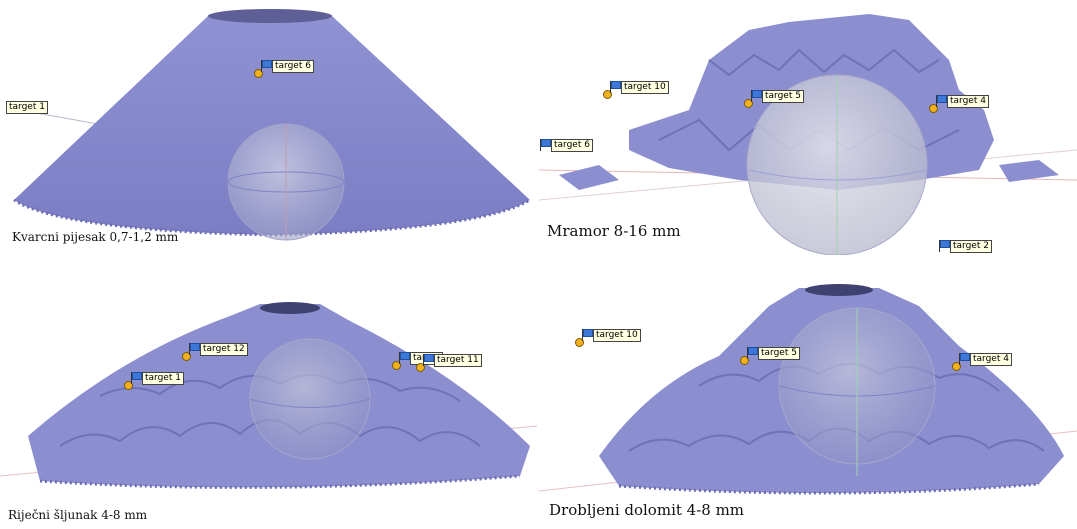 The height and width of the screenshot is (529, 1077). I want to click on panel-caption: Kvarcni pijesak 0,7-1,2 mm, so click(95, 237).